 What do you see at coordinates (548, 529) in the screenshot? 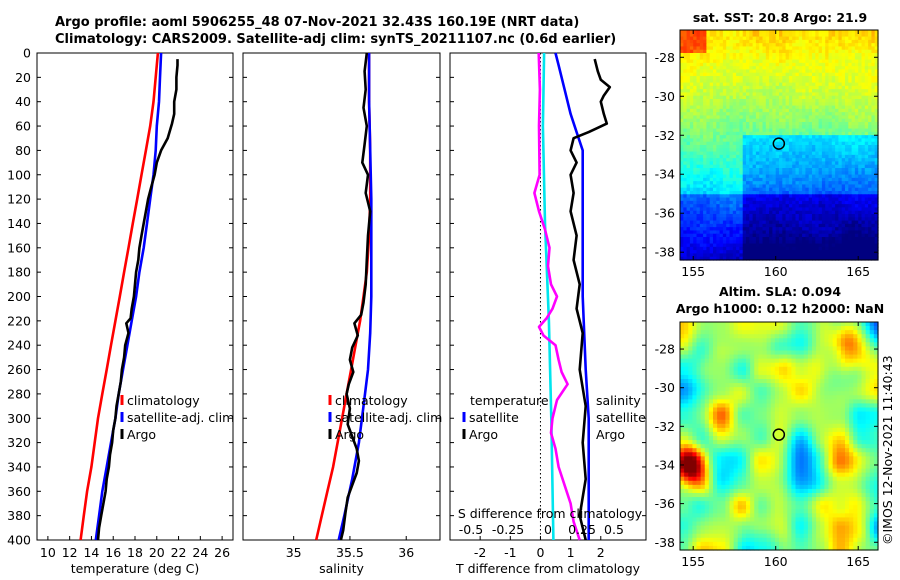
I see `top-tick-label-sdiff-2: 0` at bounding box center [548, 529].